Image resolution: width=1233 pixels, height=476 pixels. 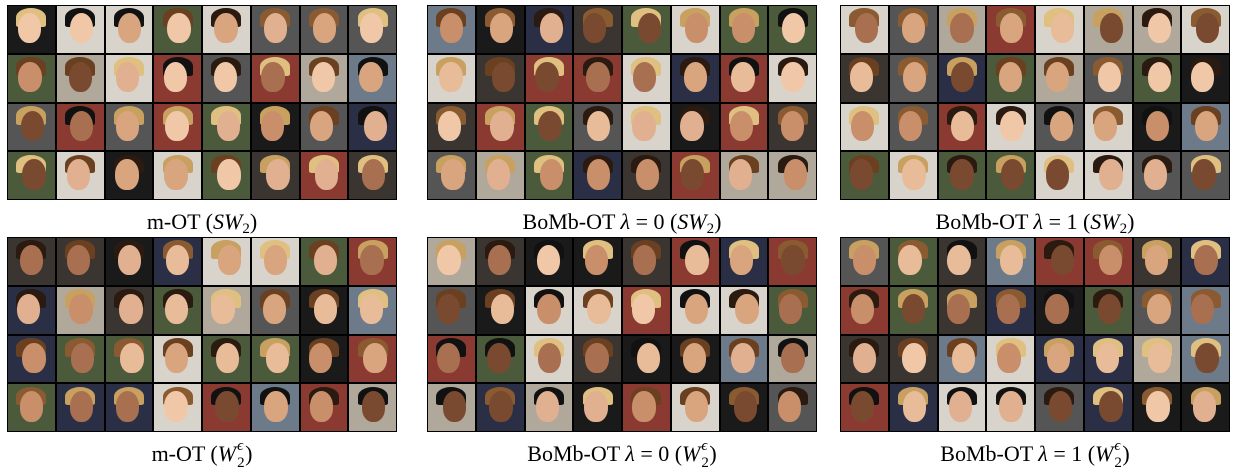 I want to click on caption: BoMb-OT λ = 0 (SW2), so click(x=622, y=223).